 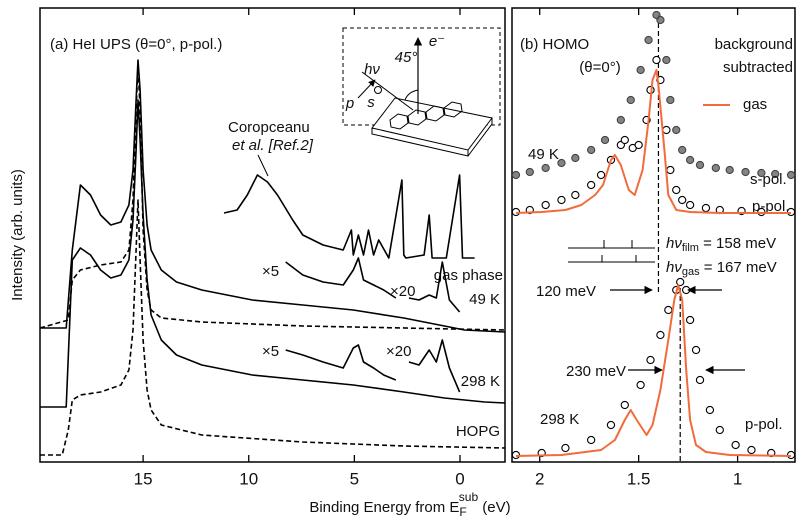 What do you see at coordinates (462, 512) in the screenshot?
I see `x-axis-label-sub: F` at bounding box center [462, 512].